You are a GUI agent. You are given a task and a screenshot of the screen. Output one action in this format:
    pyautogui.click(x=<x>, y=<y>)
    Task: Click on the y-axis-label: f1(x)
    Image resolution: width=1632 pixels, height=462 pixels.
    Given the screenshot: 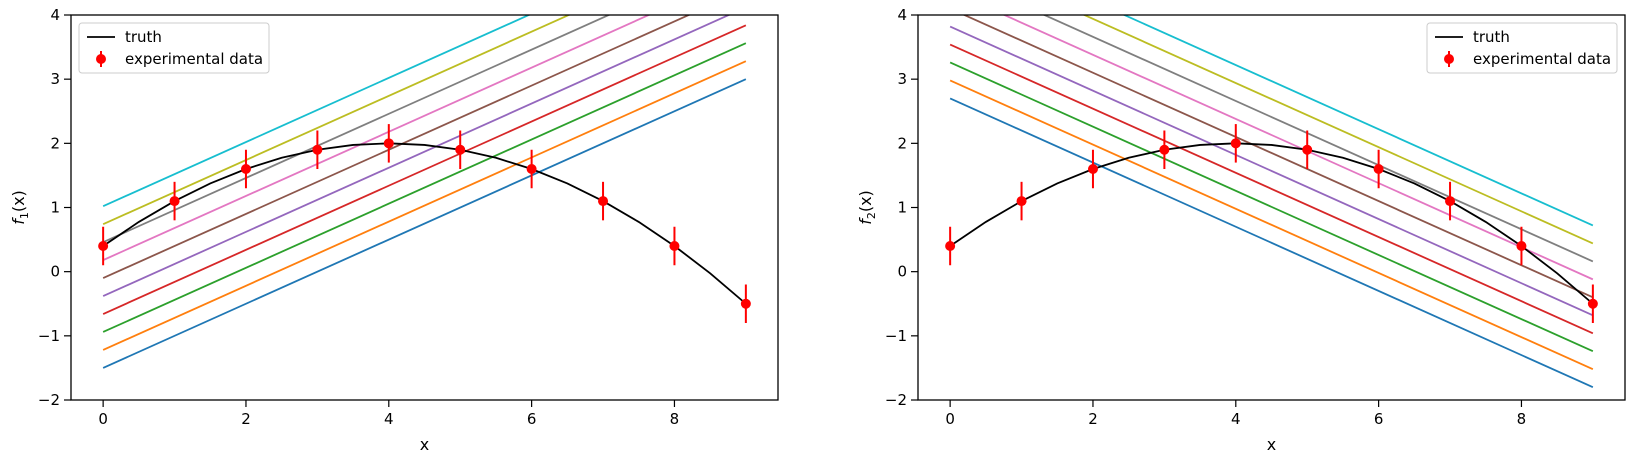 What is the action you would take?
    pyautogui.click(x=20, y=207)
    